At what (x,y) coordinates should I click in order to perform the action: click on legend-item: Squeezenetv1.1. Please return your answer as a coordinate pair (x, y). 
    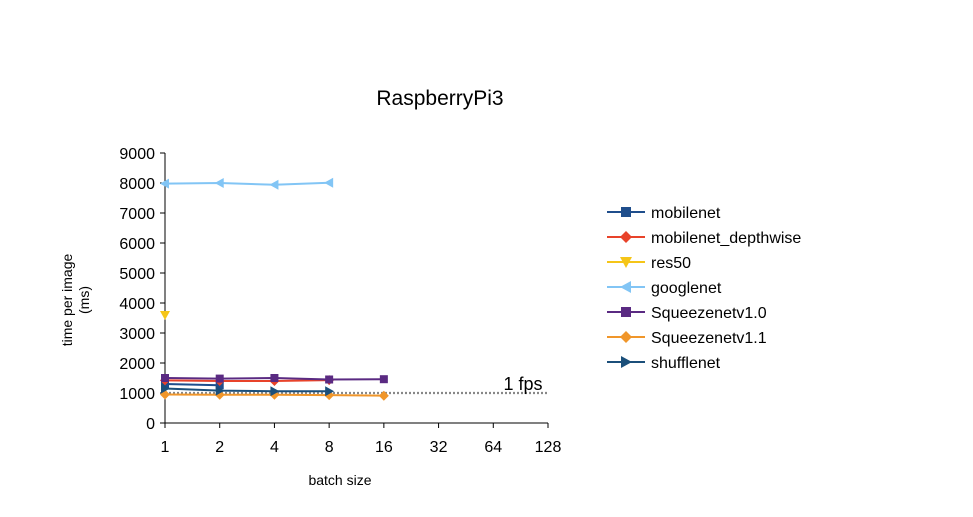
    Looking at the image, I should click on (687, 338).